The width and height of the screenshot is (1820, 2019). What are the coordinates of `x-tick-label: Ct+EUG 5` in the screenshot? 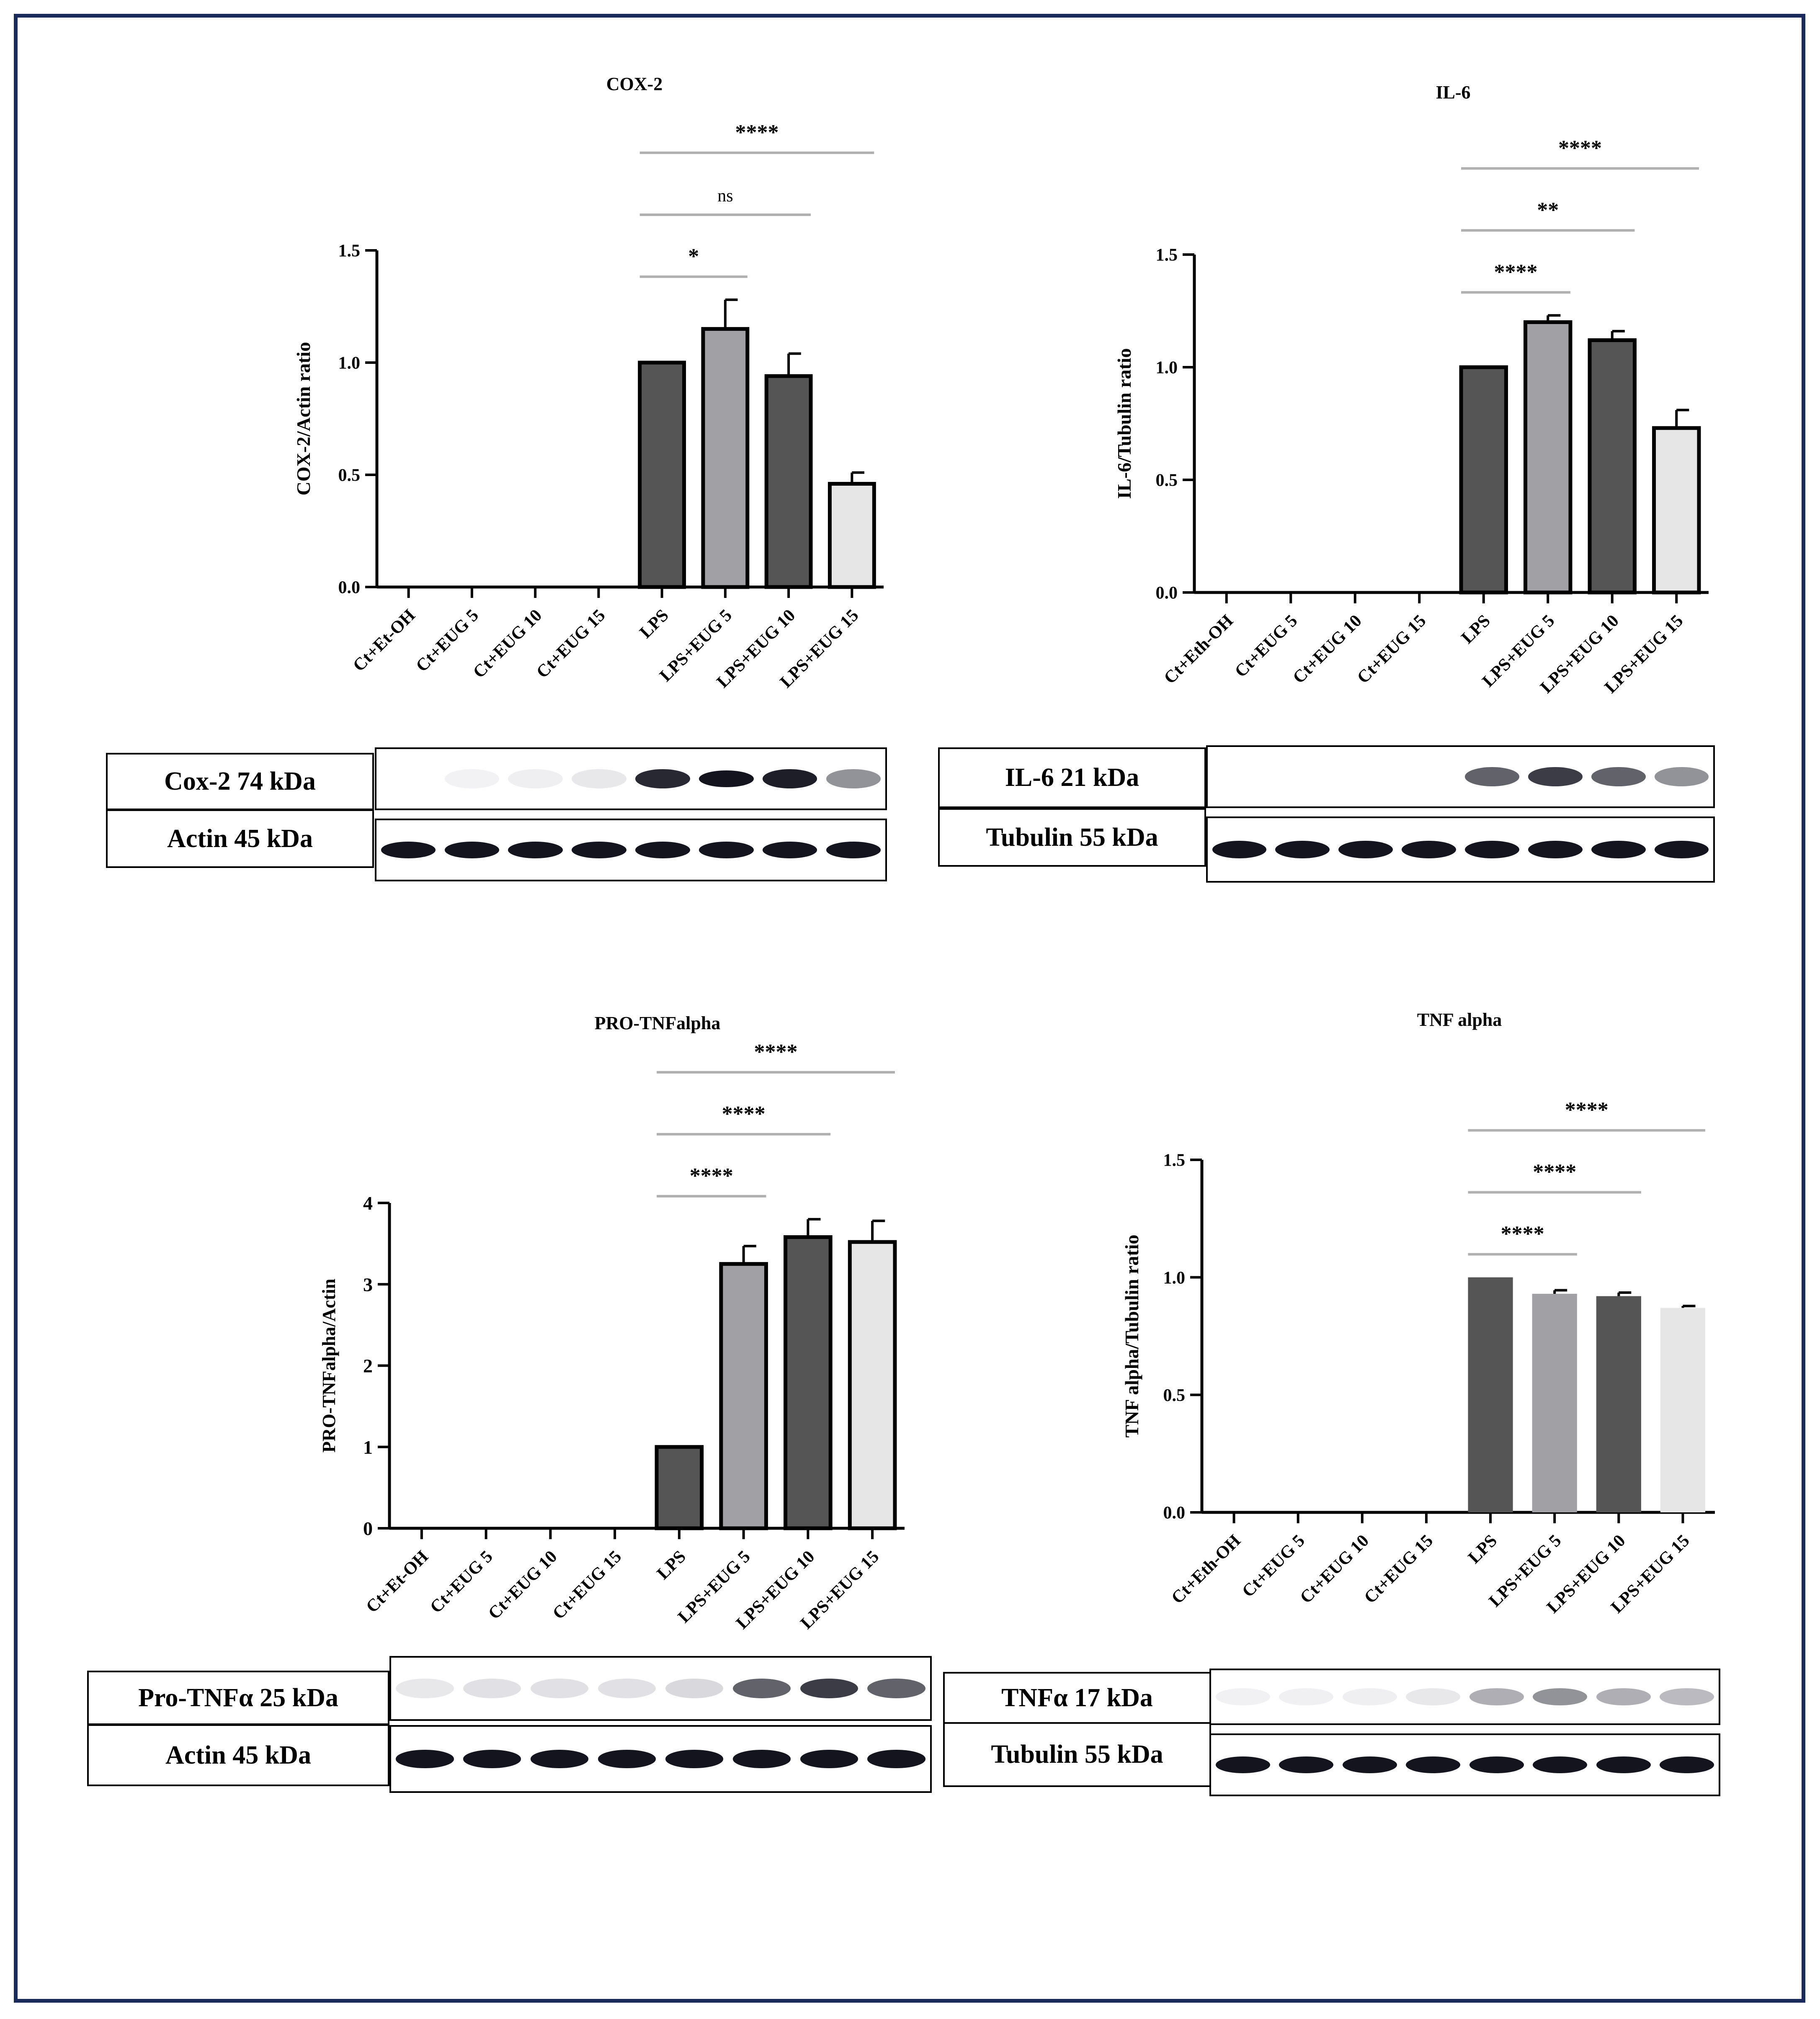 It's located at (1273, 1566).